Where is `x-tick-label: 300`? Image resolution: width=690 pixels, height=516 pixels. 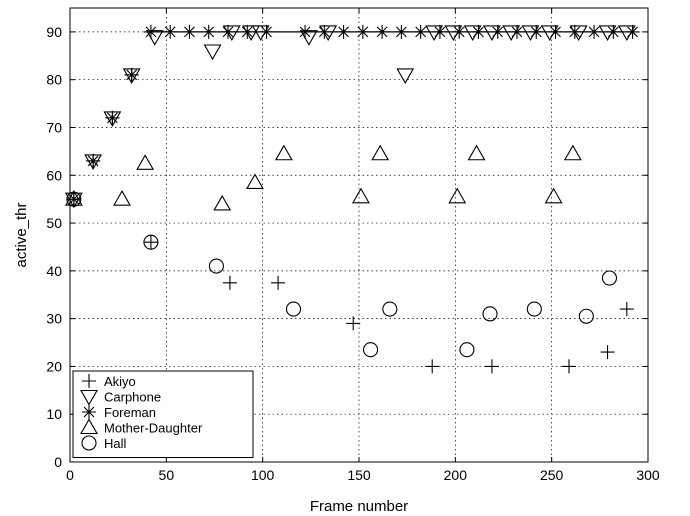 x-tick-label: 300 is located at coordinates (648, 475).